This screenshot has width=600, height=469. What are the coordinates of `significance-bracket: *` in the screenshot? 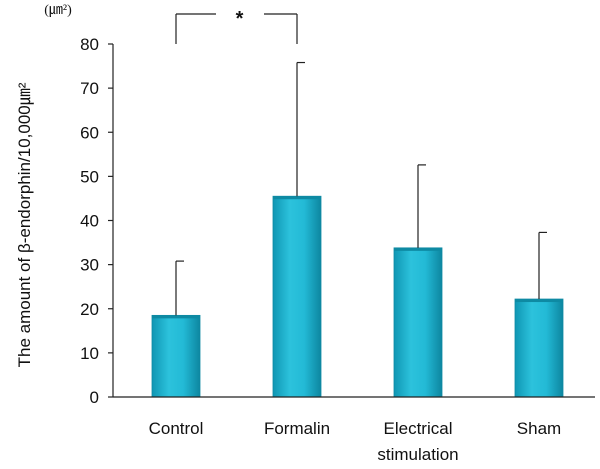 It's located at (236, 26).